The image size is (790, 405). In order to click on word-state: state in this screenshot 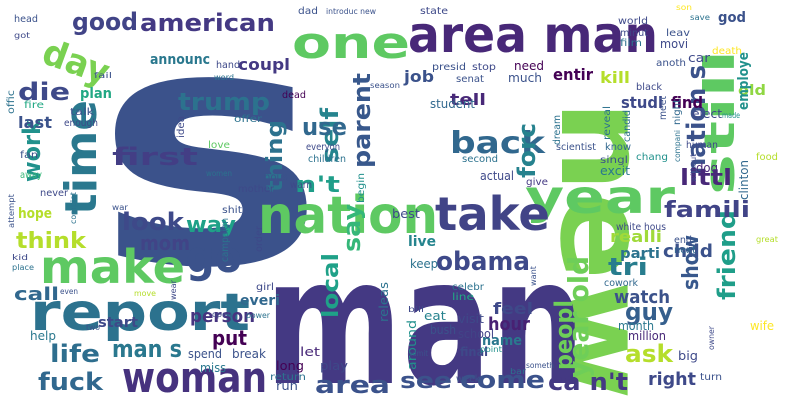, I will do `click(434, 11)`.